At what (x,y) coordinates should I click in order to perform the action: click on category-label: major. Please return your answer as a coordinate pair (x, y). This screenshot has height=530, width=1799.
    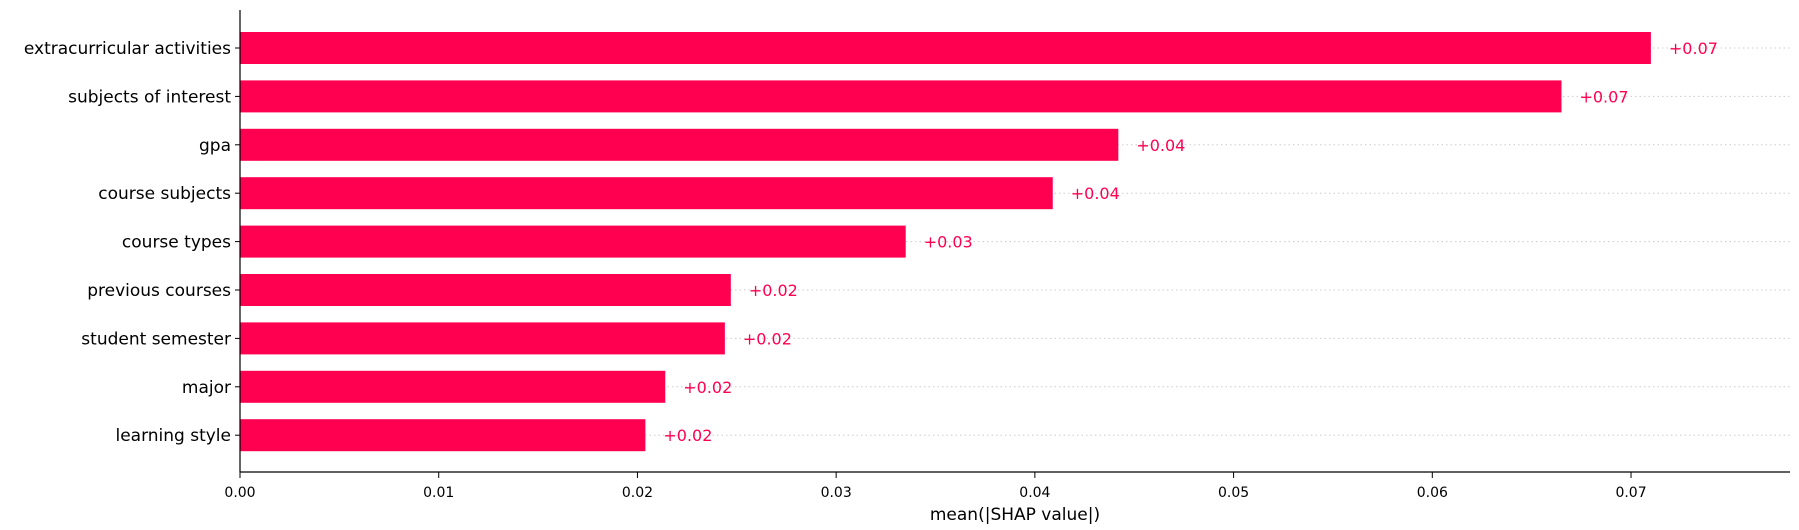
    Looking at the image, I should click on (206, 388).